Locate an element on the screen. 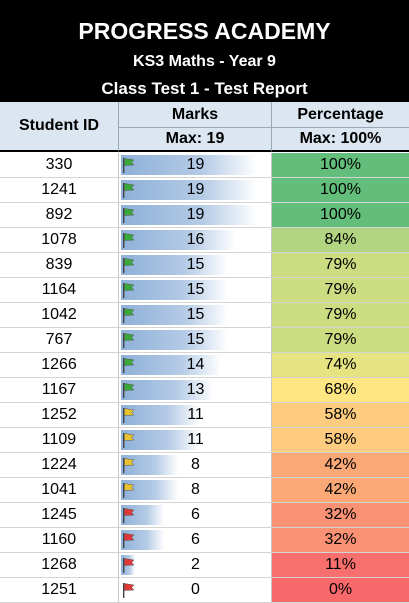  table-row: 1167 13 68% is located at coordinates (204, 390).